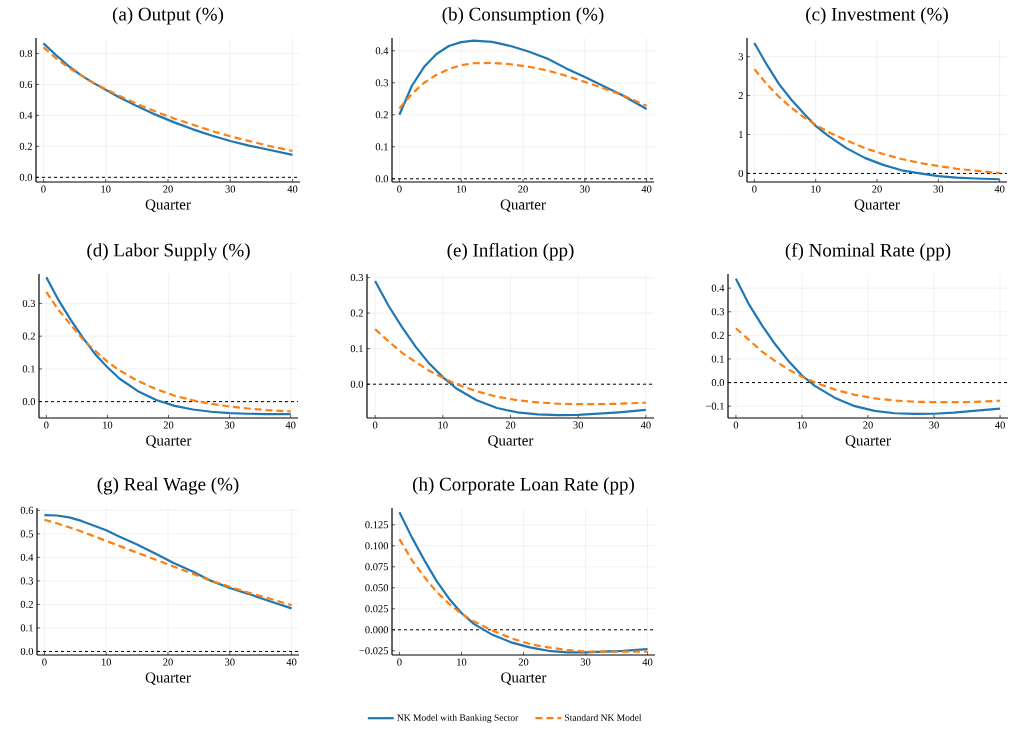  I want to click on y-tick-label: 3, so click(741, 57).